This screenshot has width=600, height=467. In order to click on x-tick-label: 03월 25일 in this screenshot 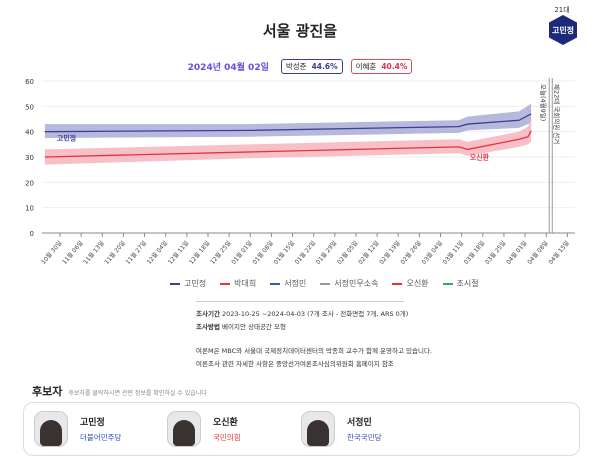, I will do `click(495, 252)`.